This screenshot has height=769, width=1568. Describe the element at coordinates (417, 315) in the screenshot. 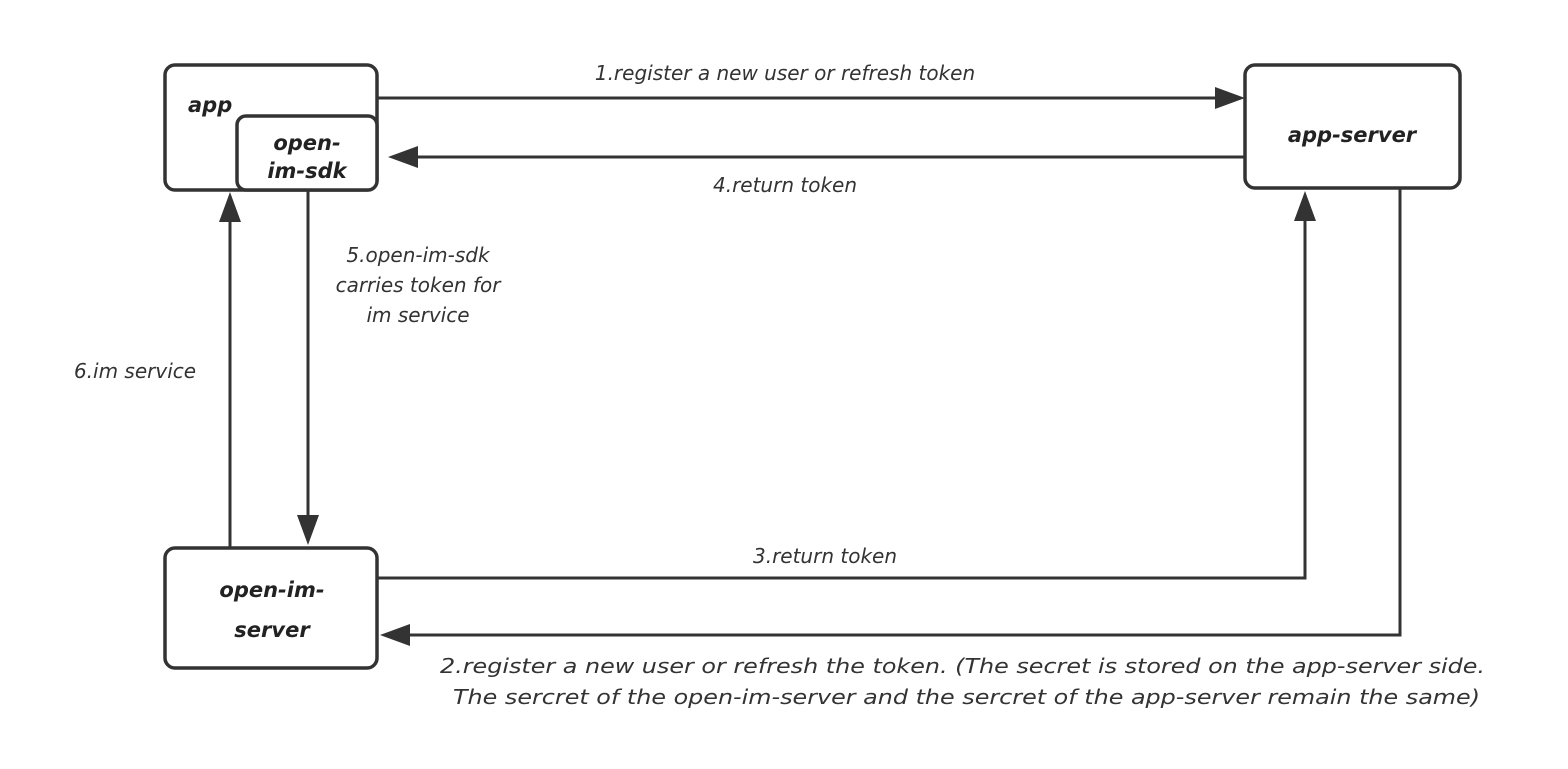

I see `edge-5-label-3: im service` at that location.